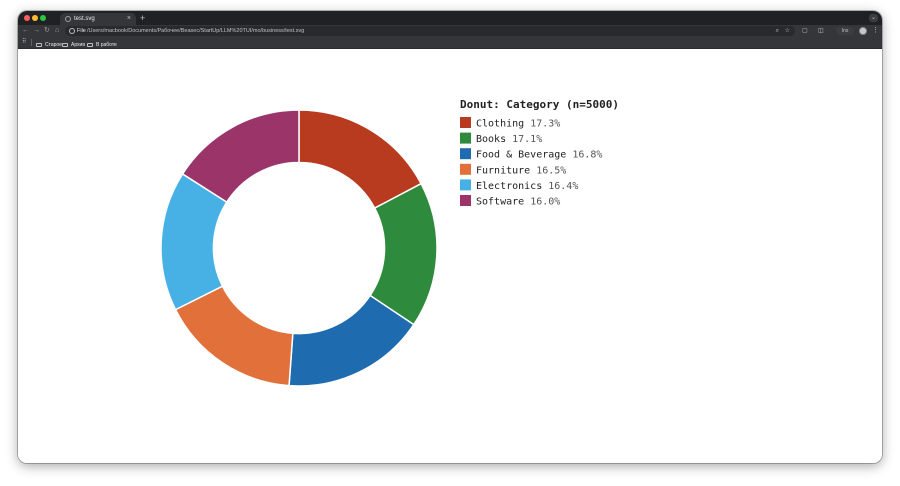 The width and height of the screenshot is (900, 486). What do you see at coordinates (25, 30) in the screenshot?
I see `back-button: ←` at bounding box center [25, 30].